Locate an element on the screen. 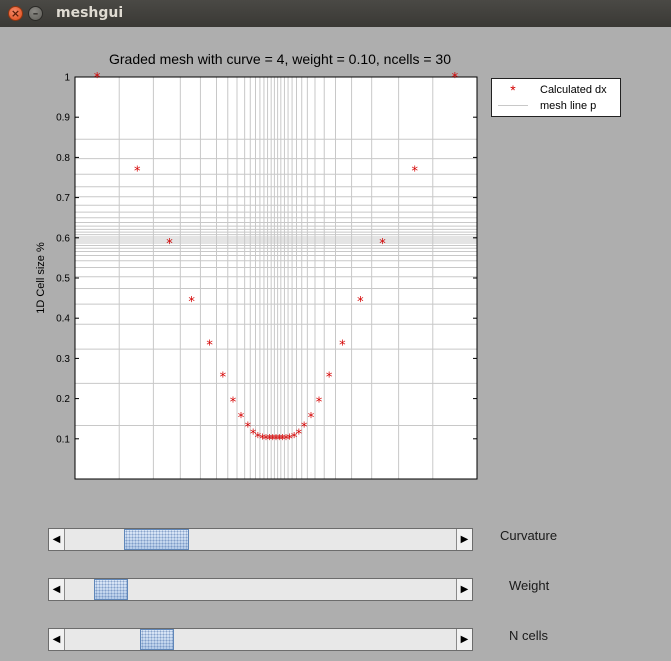  y-tick-label: 1 is located at coordinates (67, 78).